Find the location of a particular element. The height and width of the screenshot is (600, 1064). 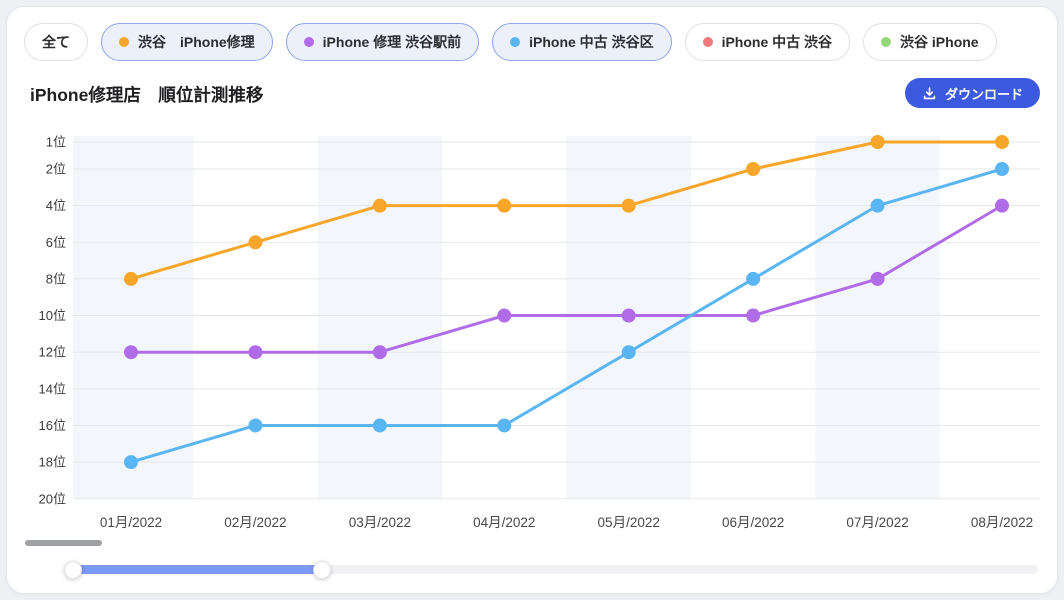

filter-chip-4: 渋谷 iPhone is located at coordinates (930, 42).